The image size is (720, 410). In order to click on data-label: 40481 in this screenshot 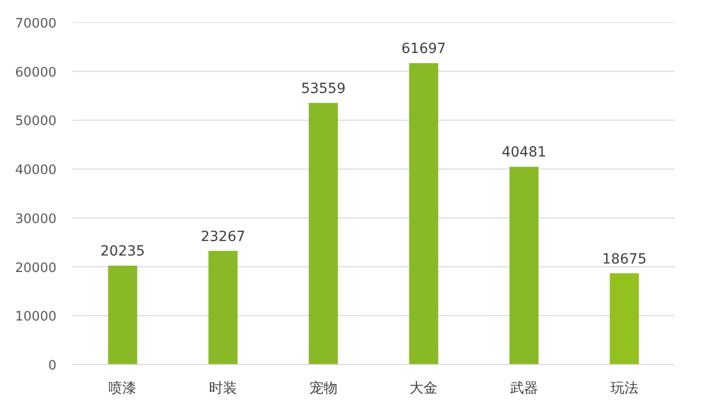, I will do `click(524, 152)`.